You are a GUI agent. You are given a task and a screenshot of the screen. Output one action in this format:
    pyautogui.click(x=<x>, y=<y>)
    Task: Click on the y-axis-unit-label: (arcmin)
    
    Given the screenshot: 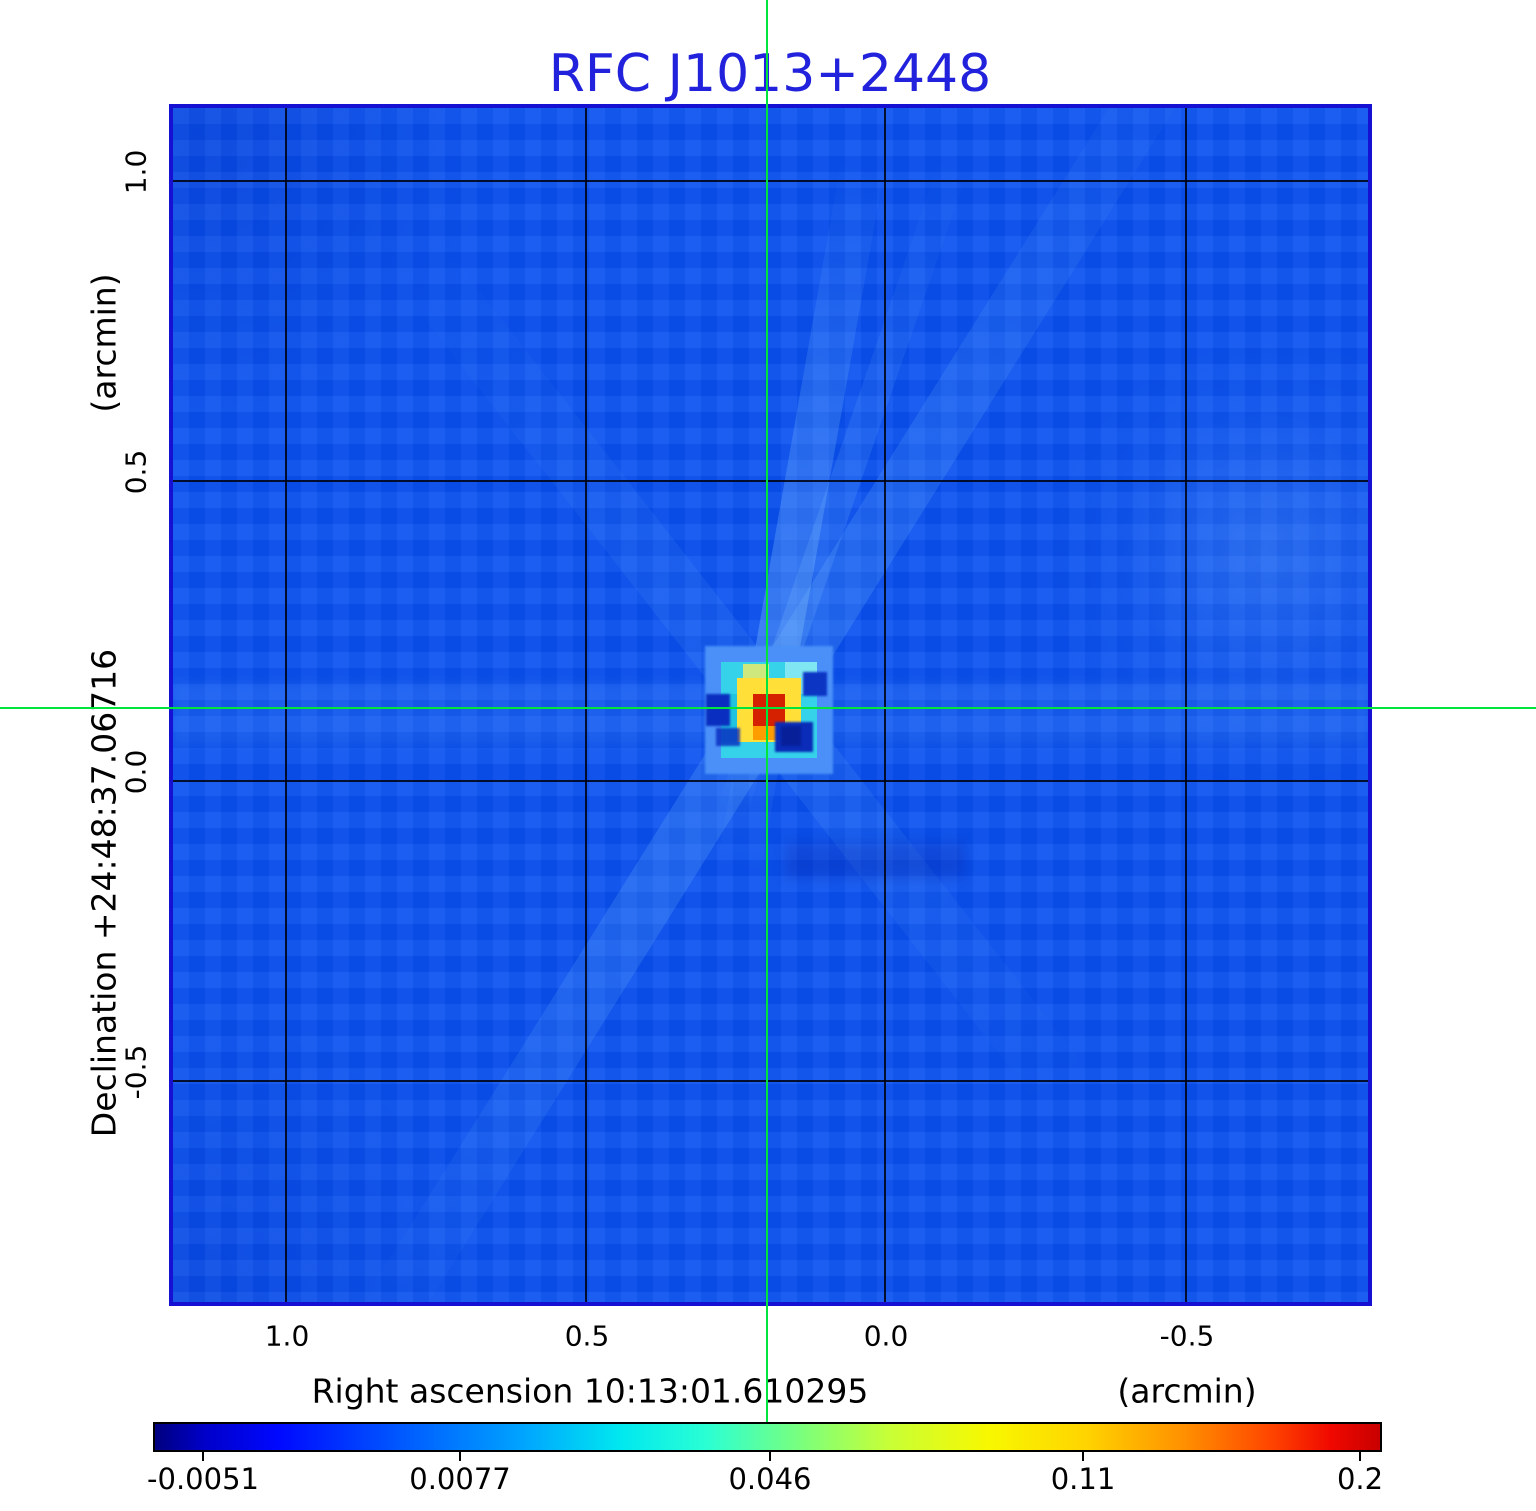 What is the action you would take?
    pyautogui.click(x=104, y=343)
    